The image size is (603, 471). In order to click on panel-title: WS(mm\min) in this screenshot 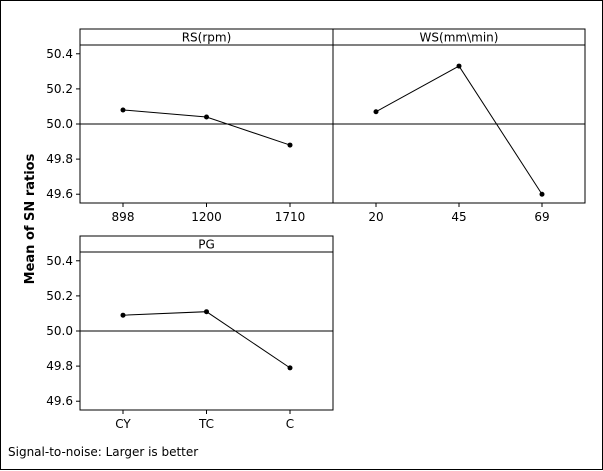, I will do `click(459, 38)`.